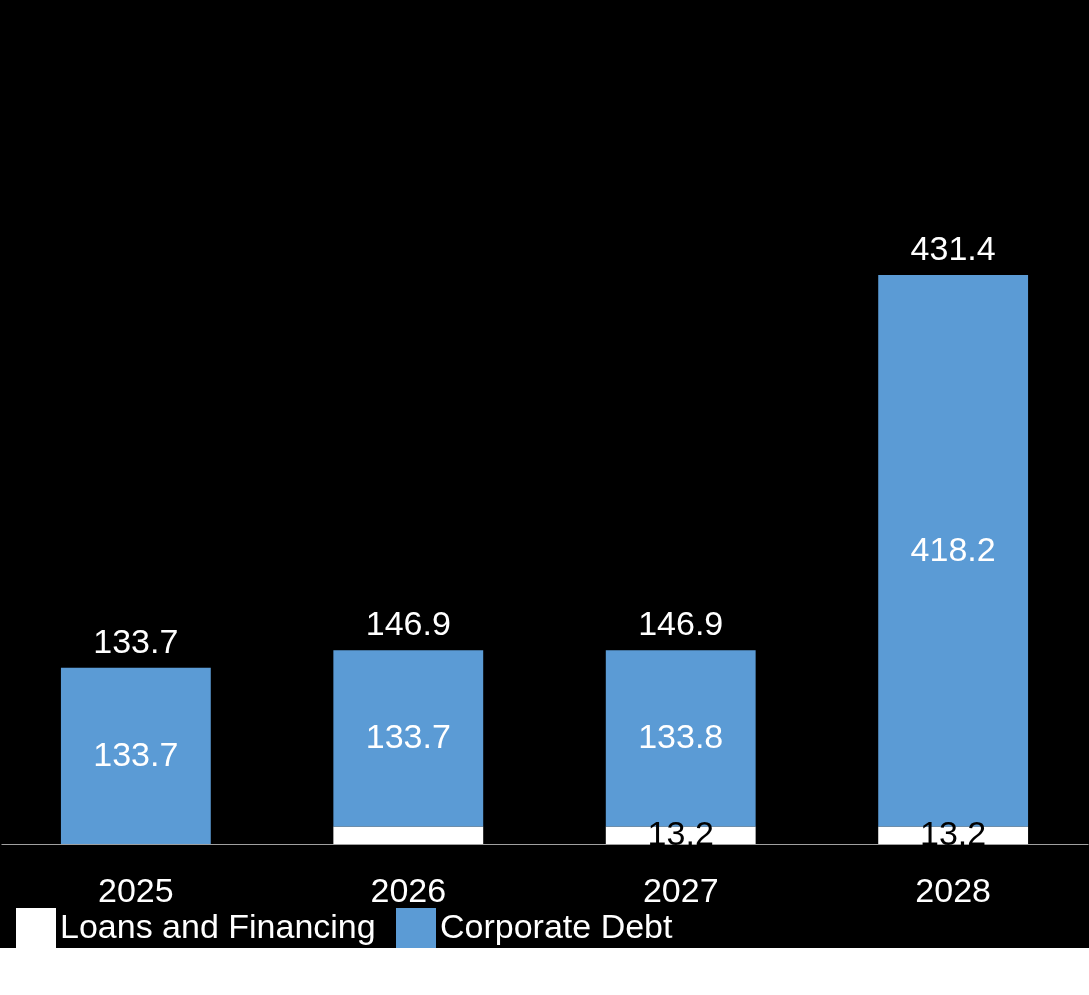 This screenshot has width=1089, height=995. What do you see at coordinates (136, 889) in the screenshot?
I see `x-tick-label: 2025` at bounding box center [136, 889].